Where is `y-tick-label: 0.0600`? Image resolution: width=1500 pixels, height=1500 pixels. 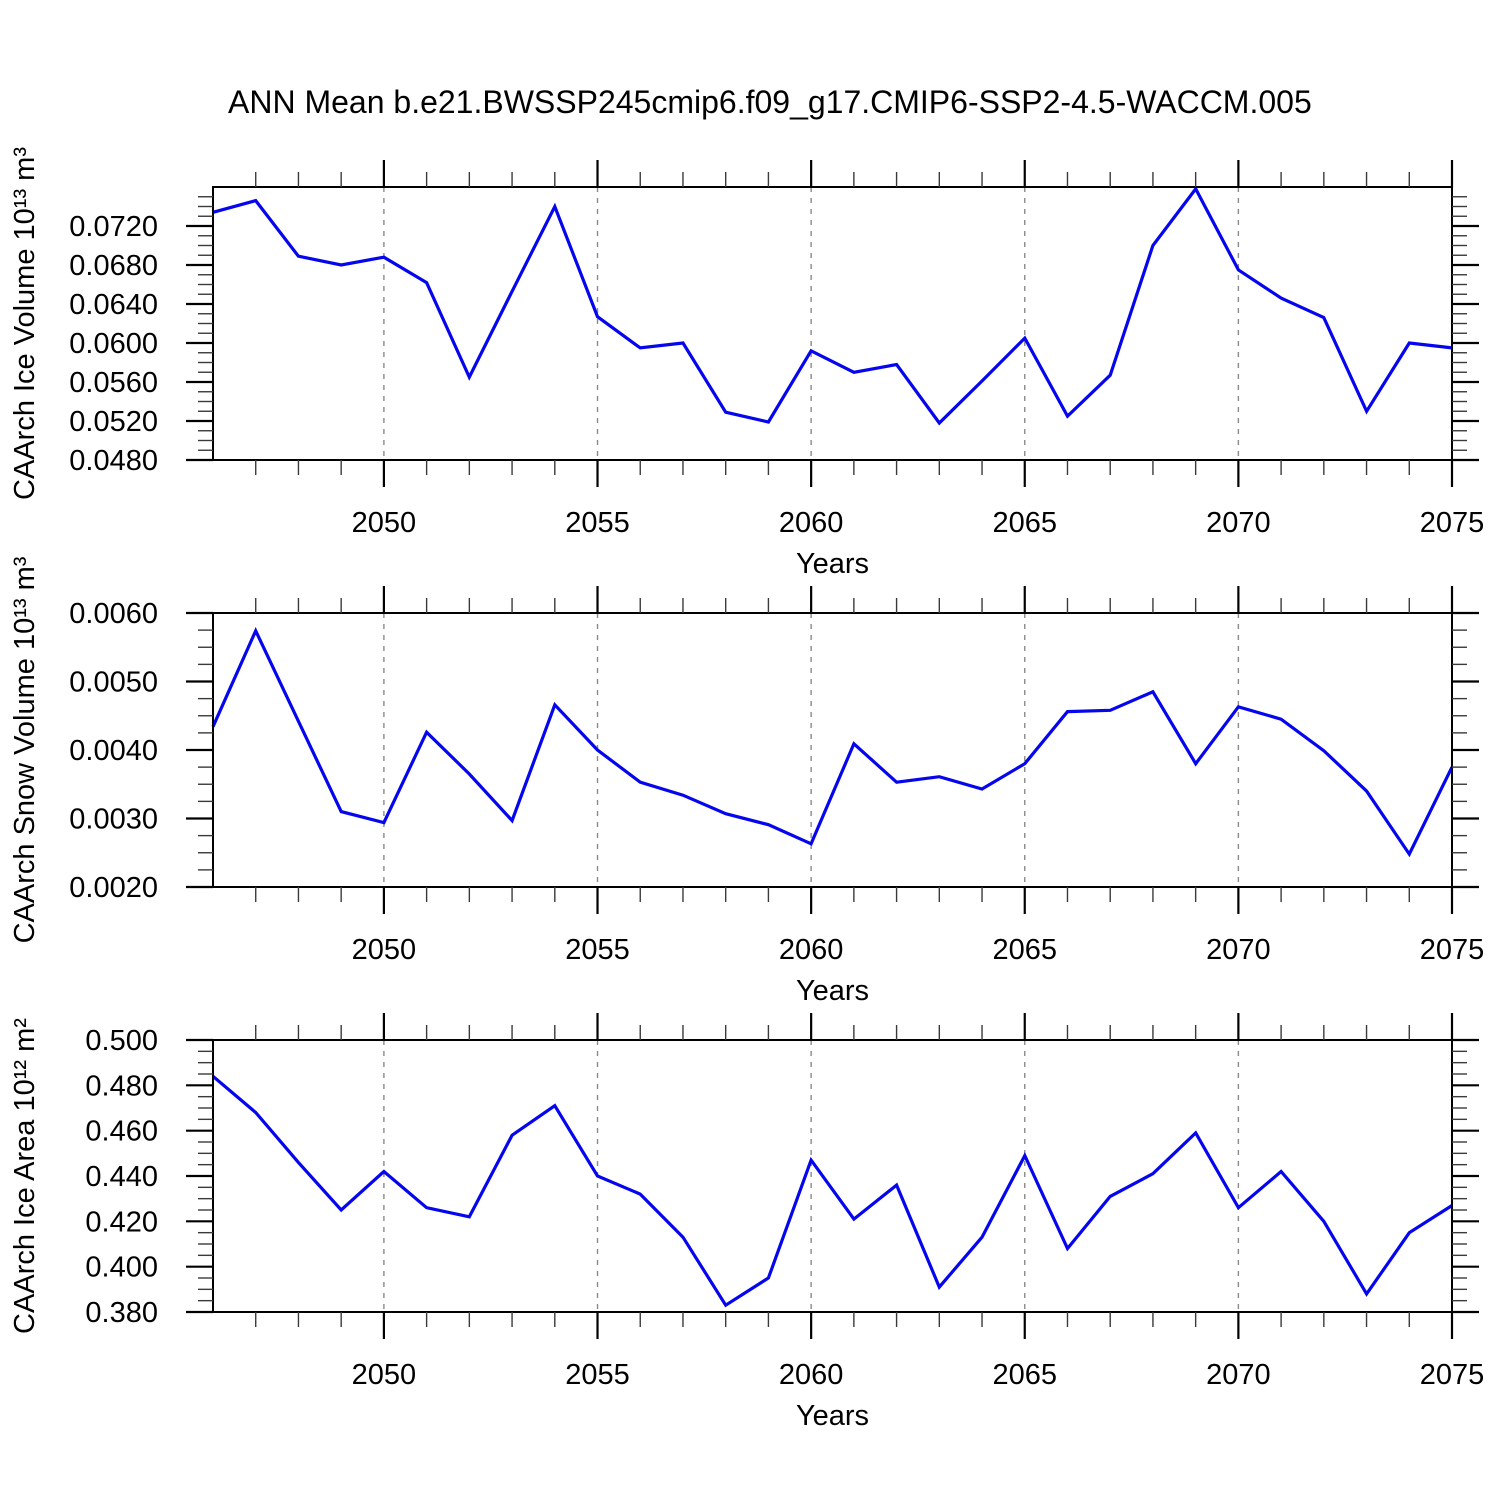
y-tick-label: 0.0600 is located at coordinates (113, 344).